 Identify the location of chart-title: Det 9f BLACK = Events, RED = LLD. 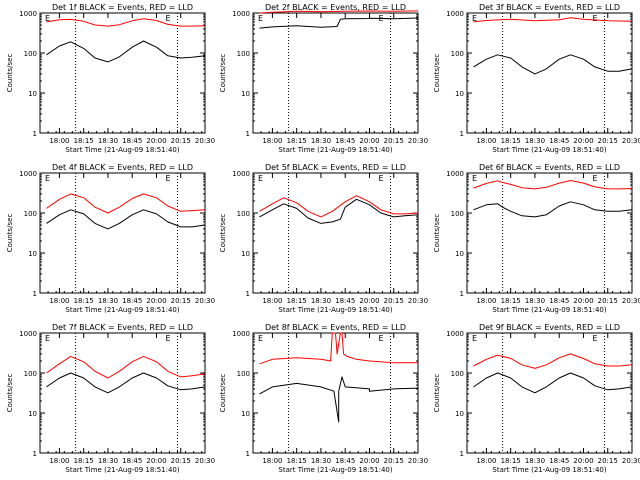
(549, 327).